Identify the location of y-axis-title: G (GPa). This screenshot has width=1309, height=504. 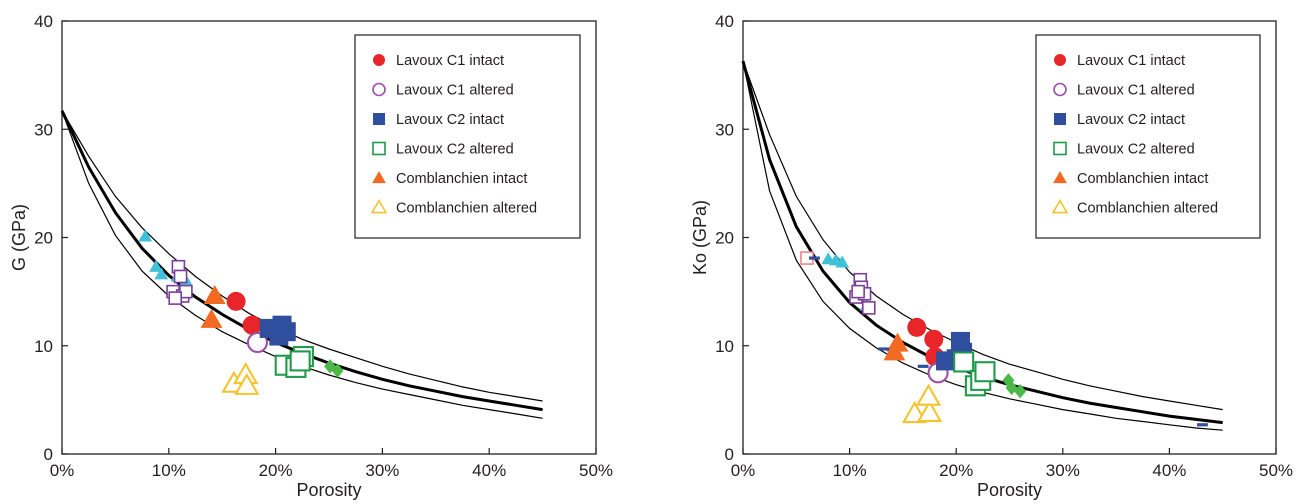
(19, 237).